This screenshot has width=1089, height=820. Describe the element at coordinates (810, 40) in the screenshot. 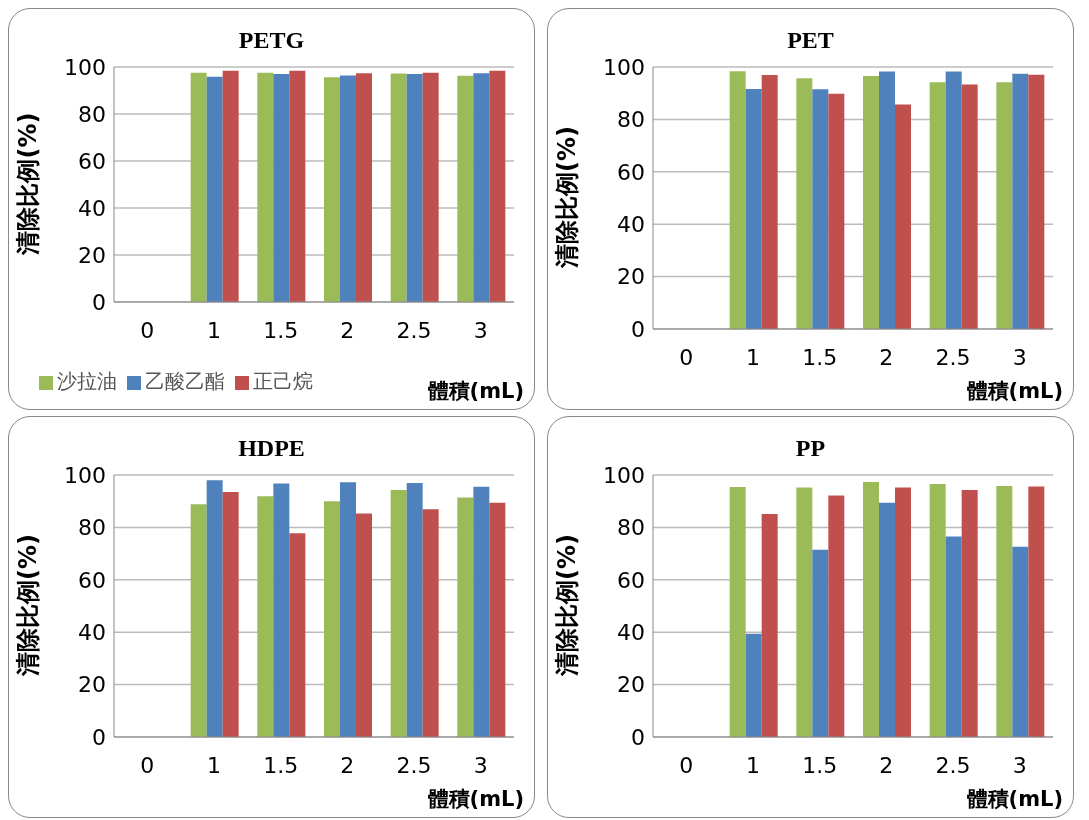

I see `chart-title: PET` at that location.